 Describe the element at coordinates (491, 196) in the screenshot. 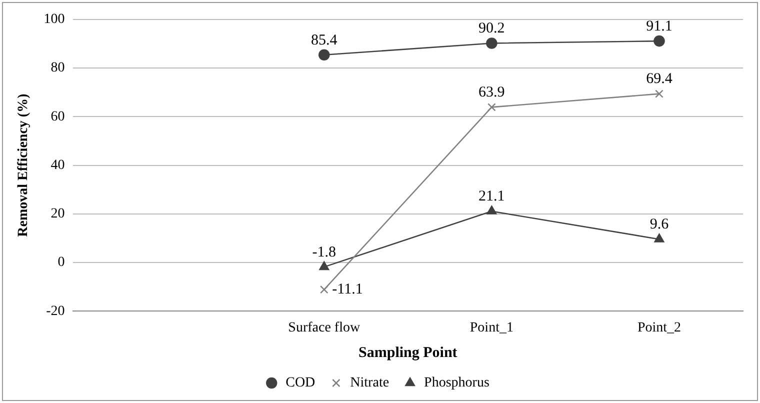

I see `data-label: 21.1` at that location.